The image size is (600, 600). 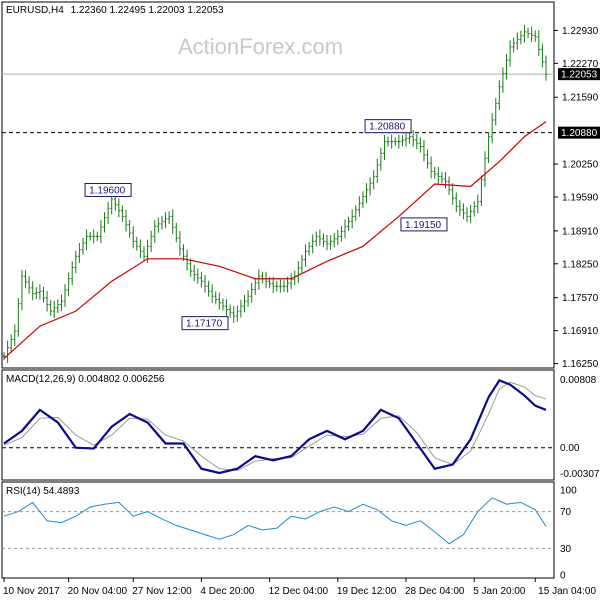 I want to click on price-grid, so click(x=278, y=103).